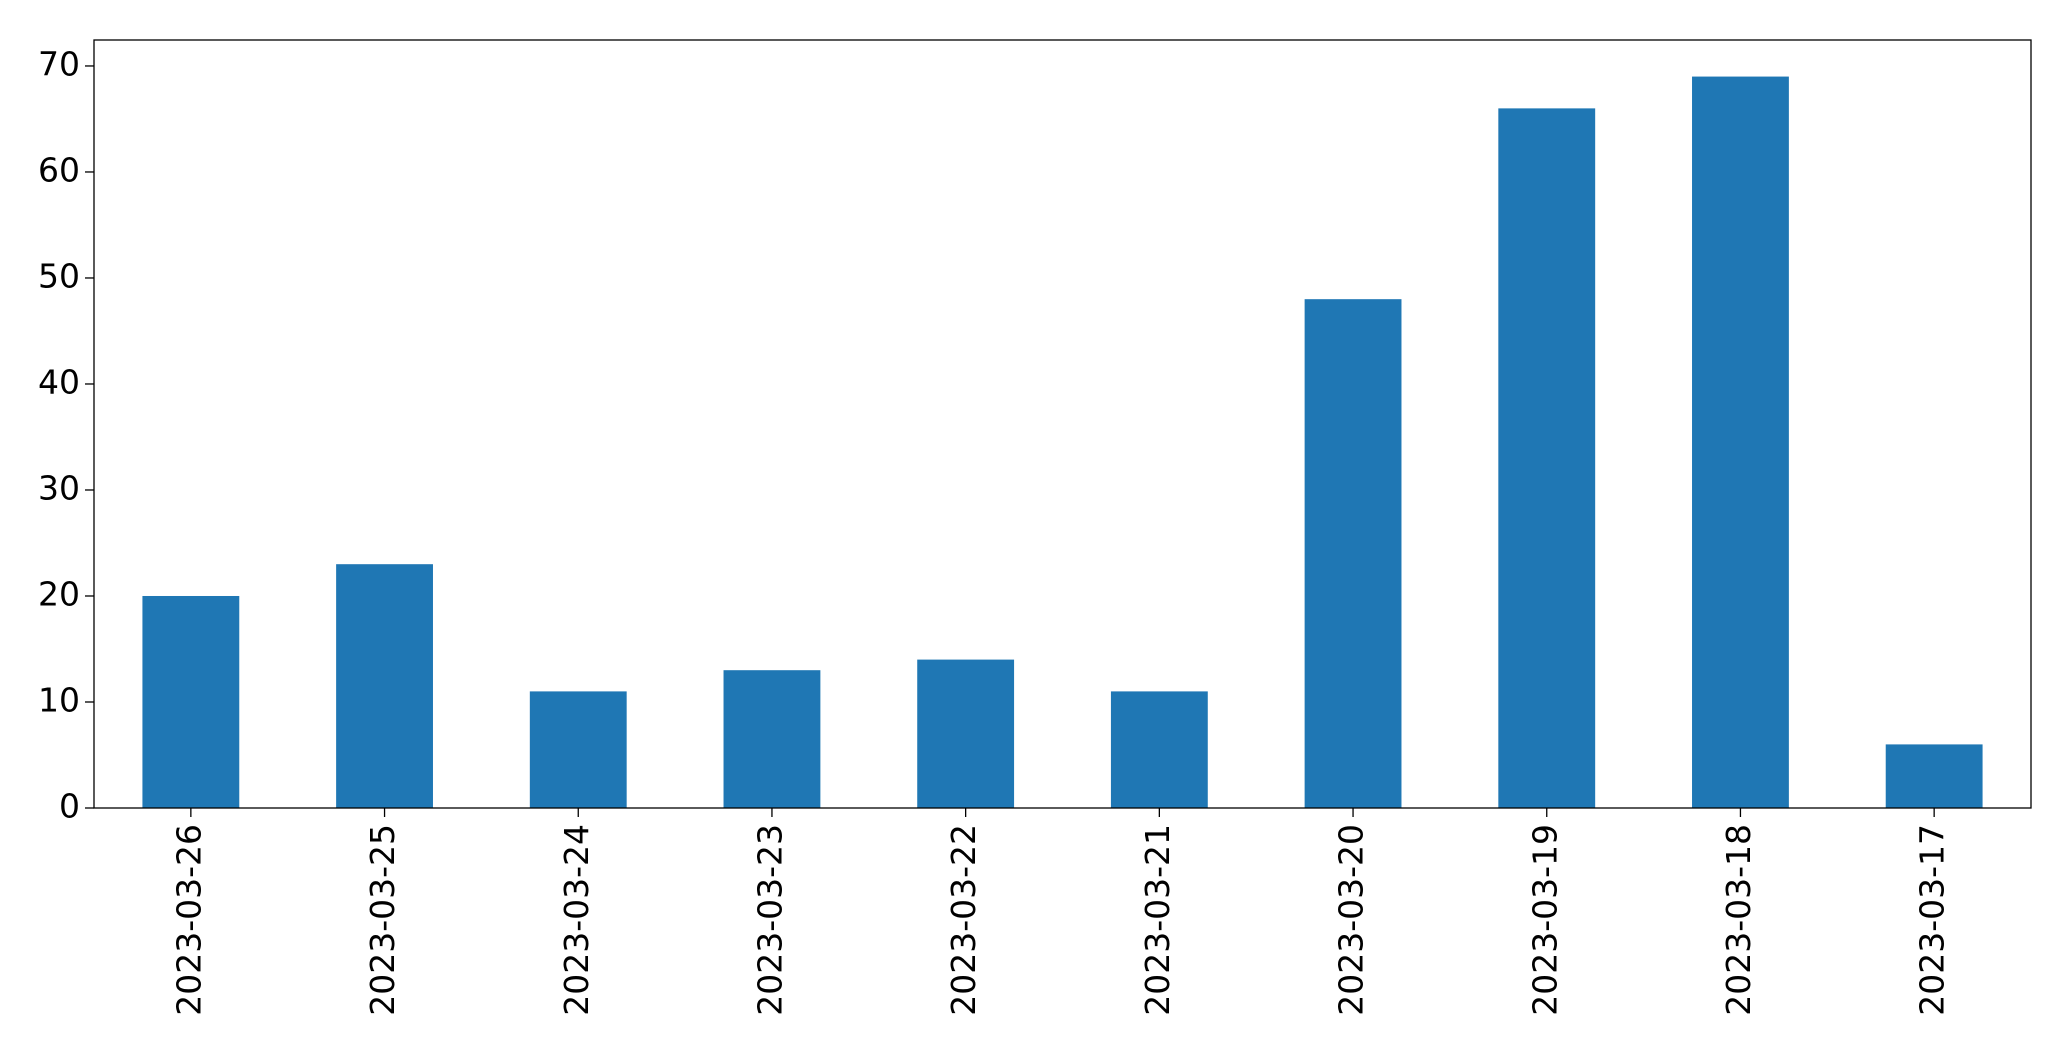 This screenshot has width=2071, height=1061. I want to click on x-tick-label: 2023-03-23, so click(769, 920).